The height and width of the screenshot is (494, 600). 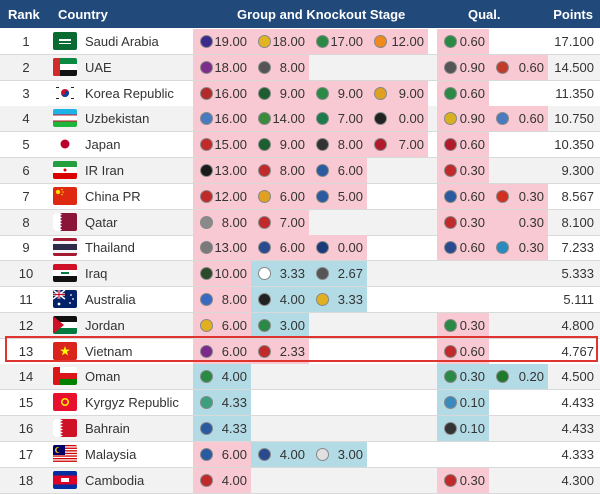 What do you see at coordinates (222, 170) in the screenshot?
I see `club-points-cell: 13.00` at bounding box center [222, 170].